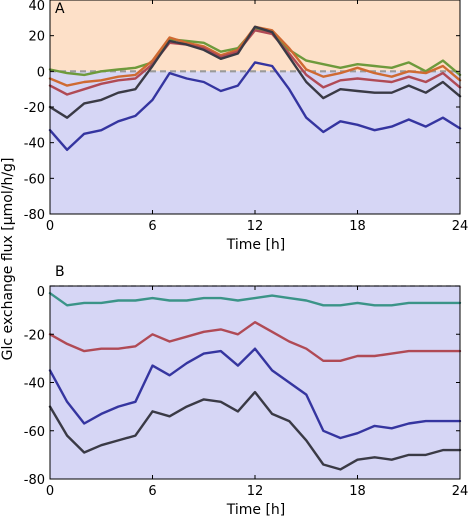 This screenshot has height=520, width=472. I want to click on panel-a-series-3-line, so click(255, 62).